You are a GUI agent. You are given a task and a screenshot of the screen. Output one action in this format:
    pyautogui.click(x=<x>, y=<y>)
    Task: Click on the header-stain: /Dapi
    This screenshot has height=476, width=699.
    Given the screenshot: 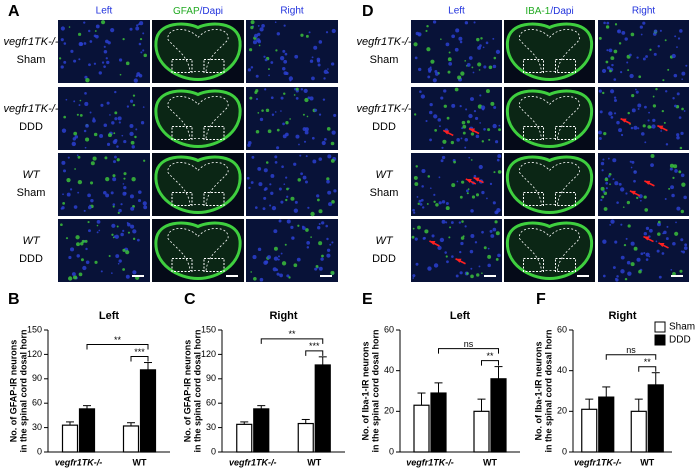 What is the action you would take?
    pyautogui.click(x=561, y=11)
    